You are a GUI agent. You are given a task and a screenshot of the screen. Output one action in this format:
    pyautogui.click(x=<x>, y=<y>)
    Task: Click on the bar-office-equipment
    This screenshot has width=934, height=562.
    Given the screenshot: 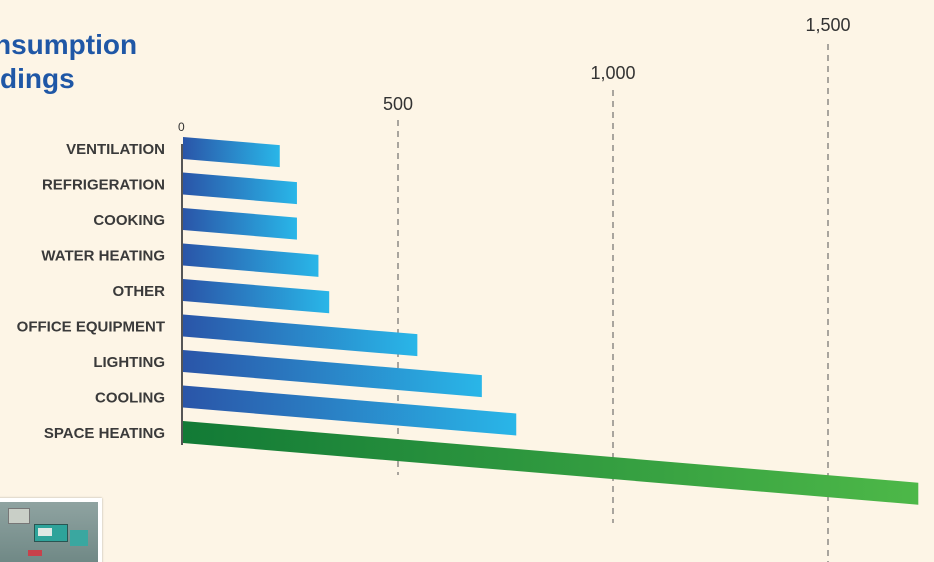 What is the action you would take?
    pyautogui.click(x=300, y=335)
    